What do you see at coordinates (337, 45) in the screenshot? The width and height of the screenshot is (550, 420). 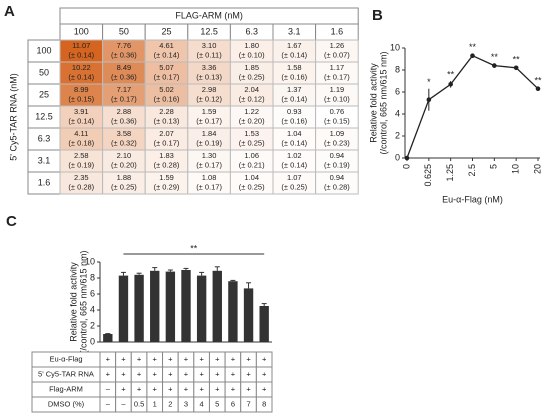 I see `cell-value: 1.26` at bounding box center [337, 45].